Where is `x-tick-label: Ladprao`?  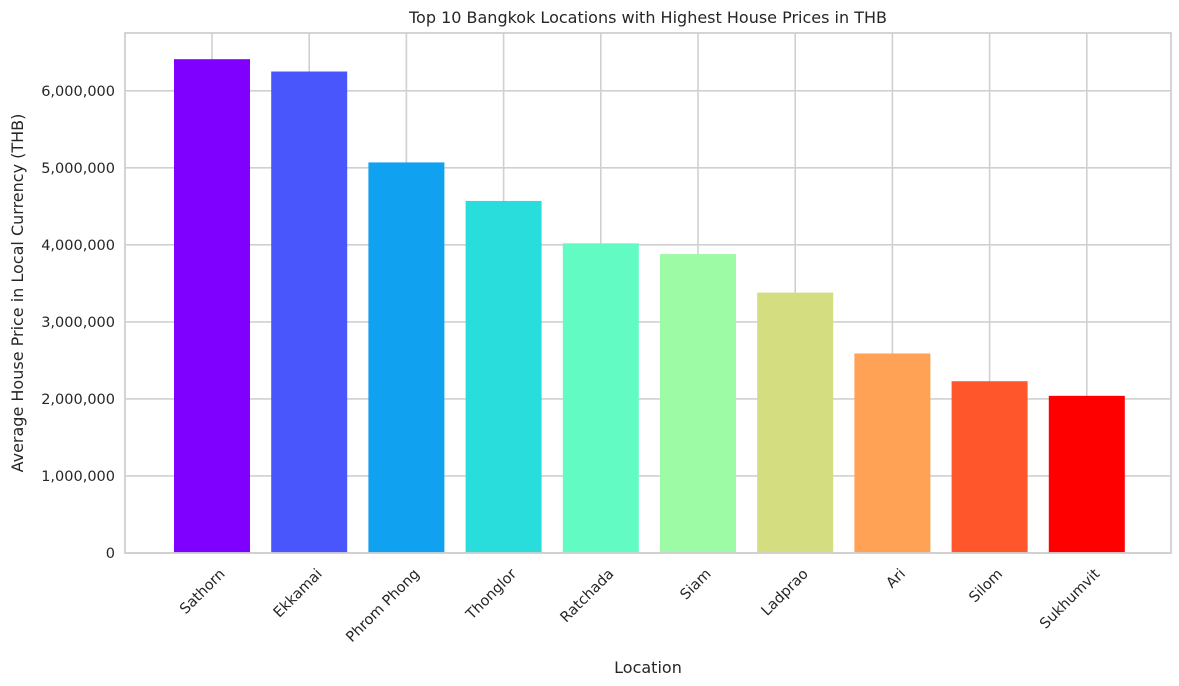 x-tick-label: Ladprao is located at coordinates (785, 592).